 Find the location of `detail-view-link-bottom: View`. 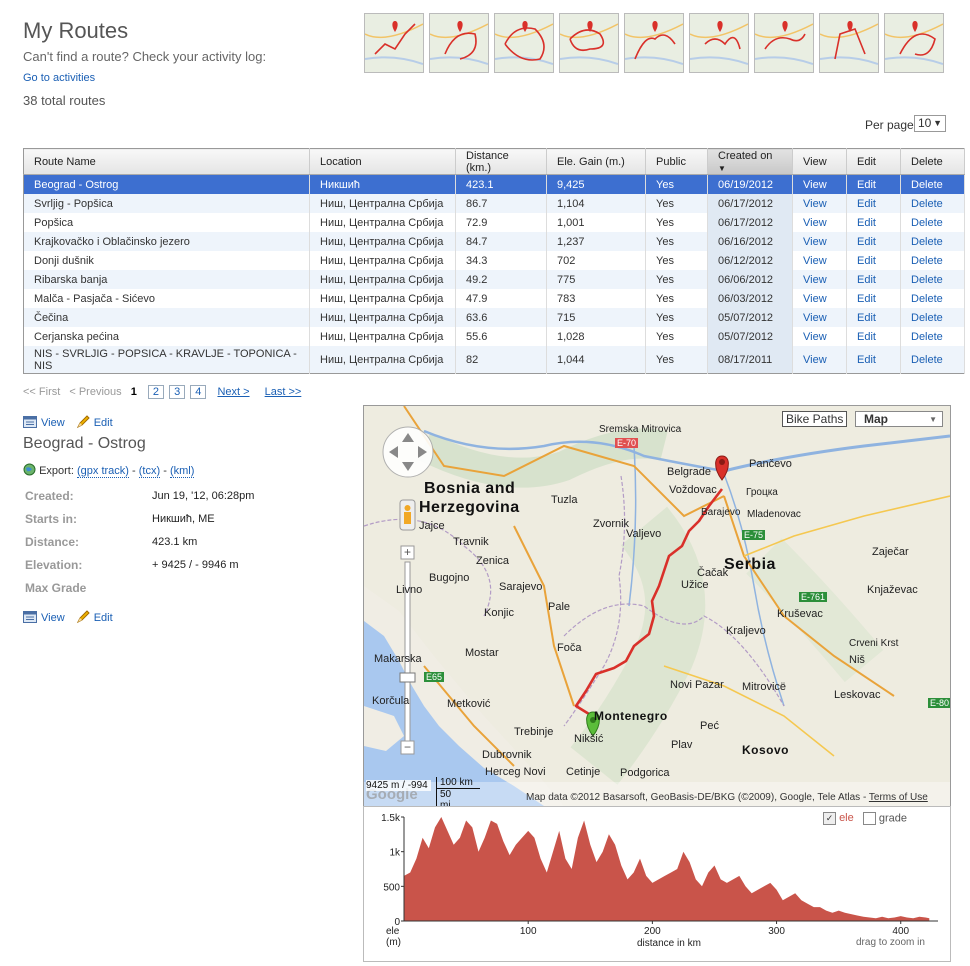

detail-view-link-bottom: View is located at coordinates (53, 618).